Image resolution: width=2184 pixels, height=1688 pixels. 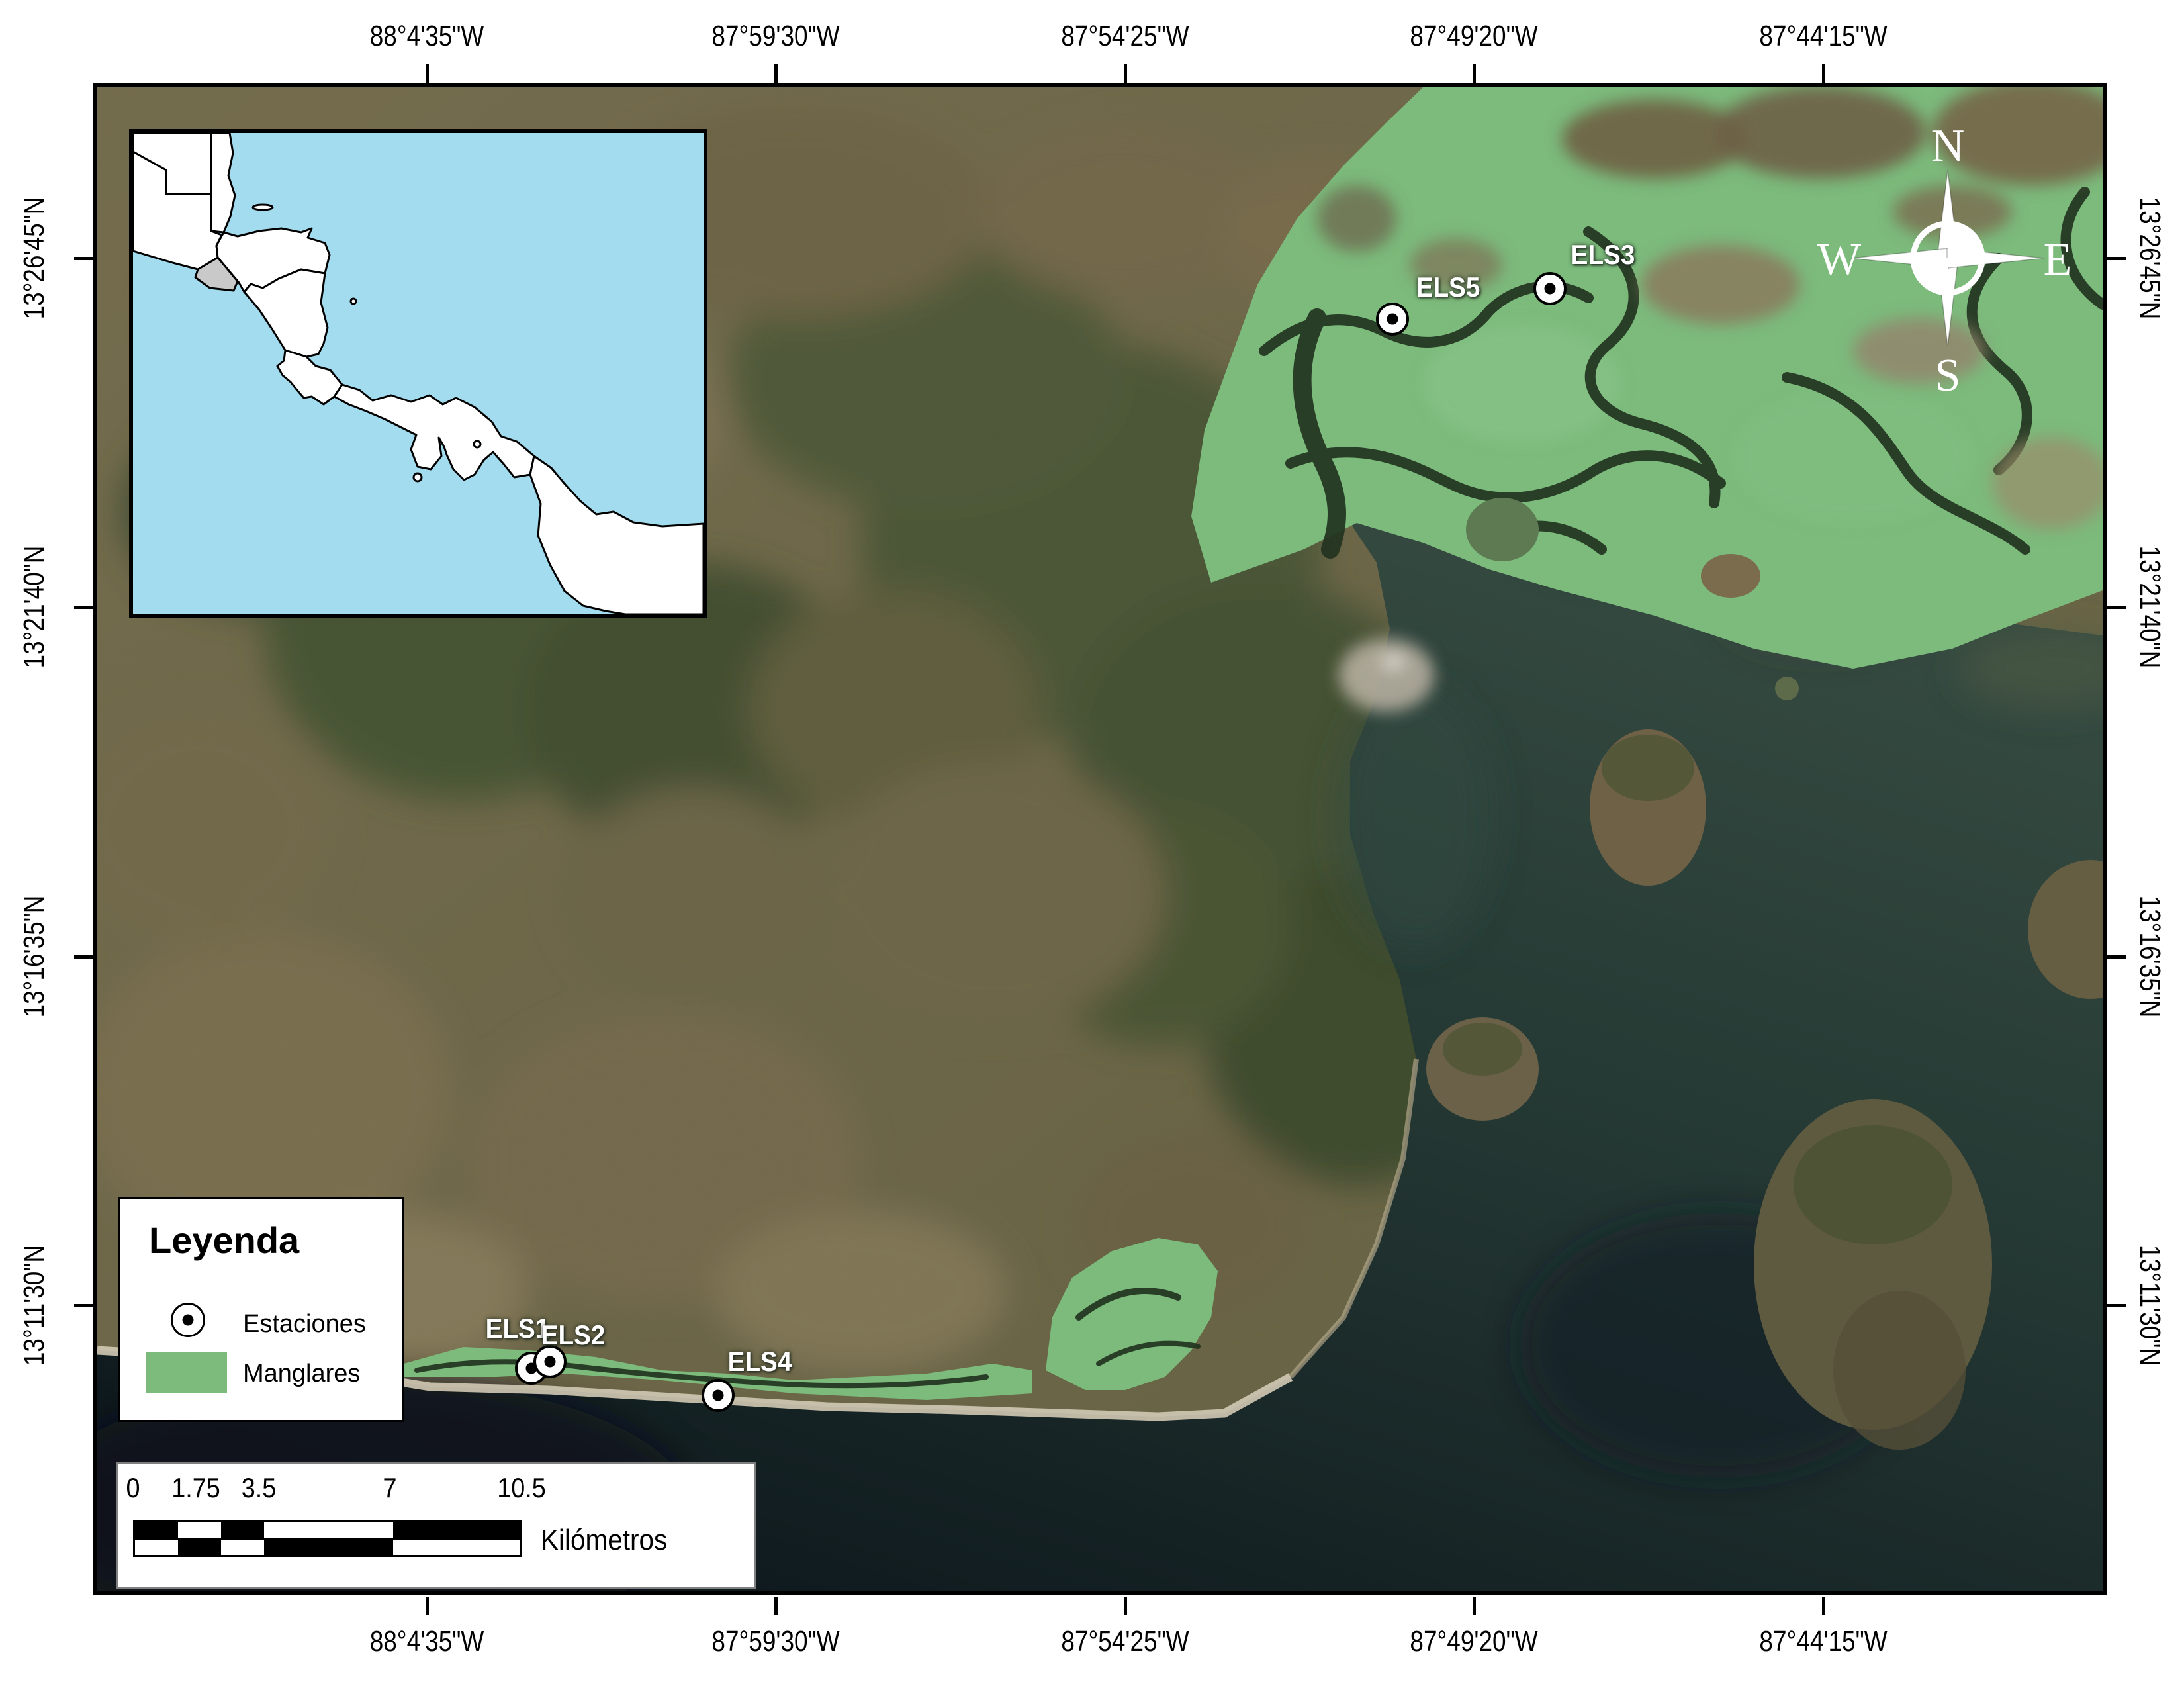 I want to click on north-arrow-compass: N W E S, so click(x=1945, y=260).